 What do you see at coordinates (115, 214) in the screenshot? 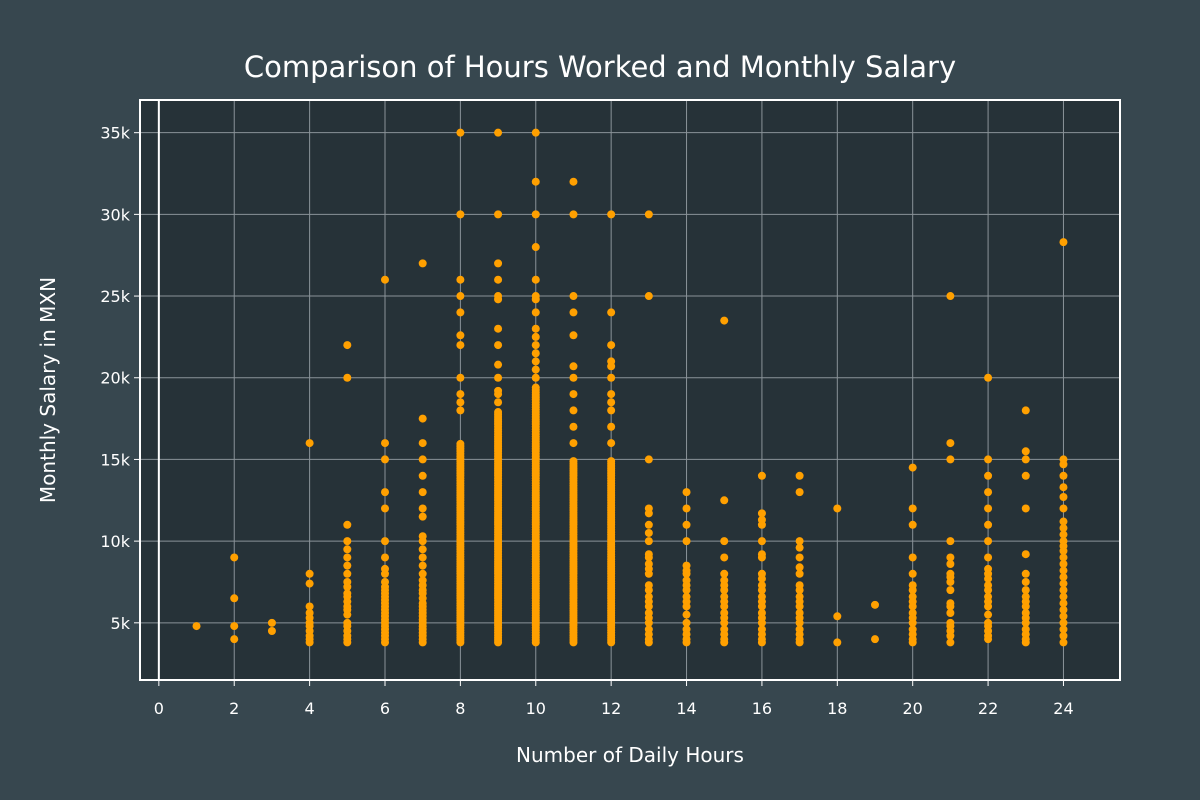
I see `y-tick-label: 30k` at bounding box center [115, 214].